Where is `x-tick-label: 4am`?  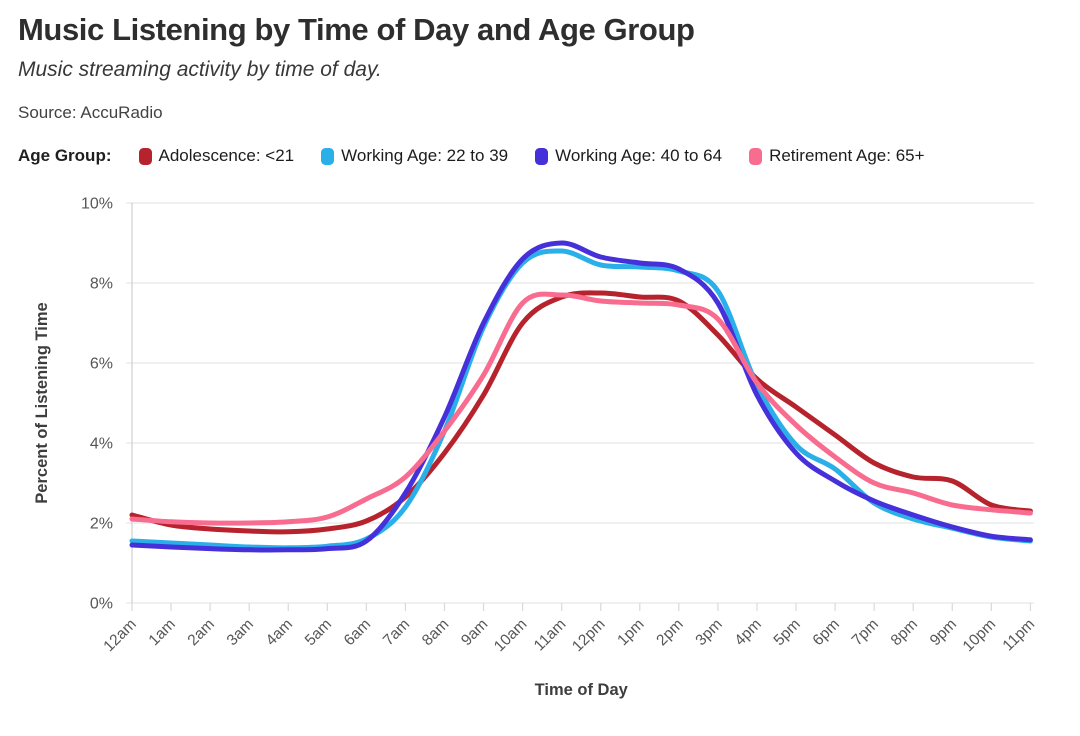 x-tick-label: 4am is located at coordinates (279, 632).